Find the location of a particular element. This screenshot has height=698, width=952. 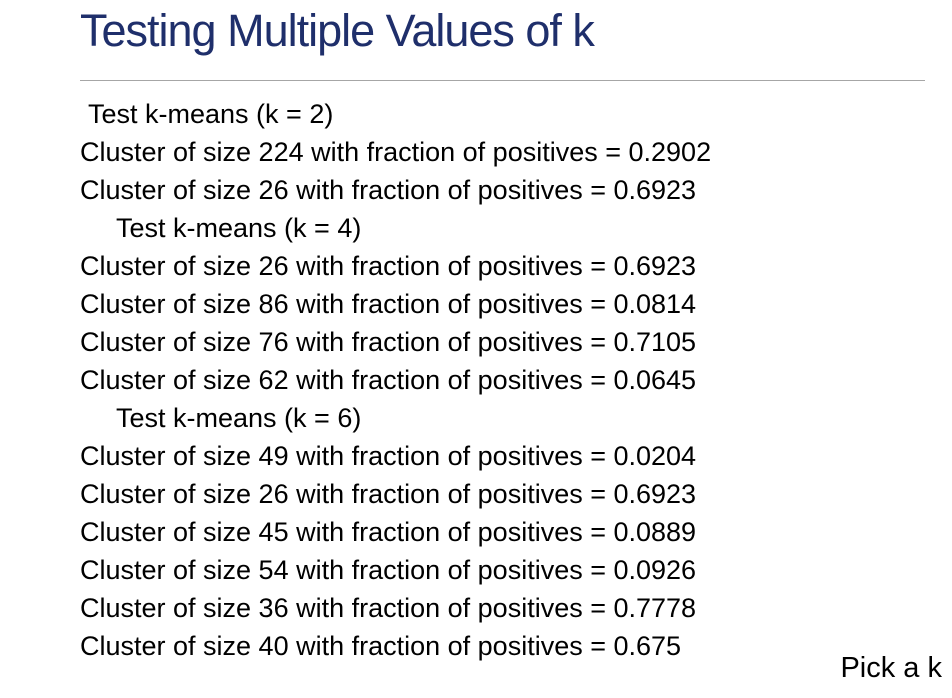

k6-header: Test k-means (k = 6) is located at coordinates (239, 418).